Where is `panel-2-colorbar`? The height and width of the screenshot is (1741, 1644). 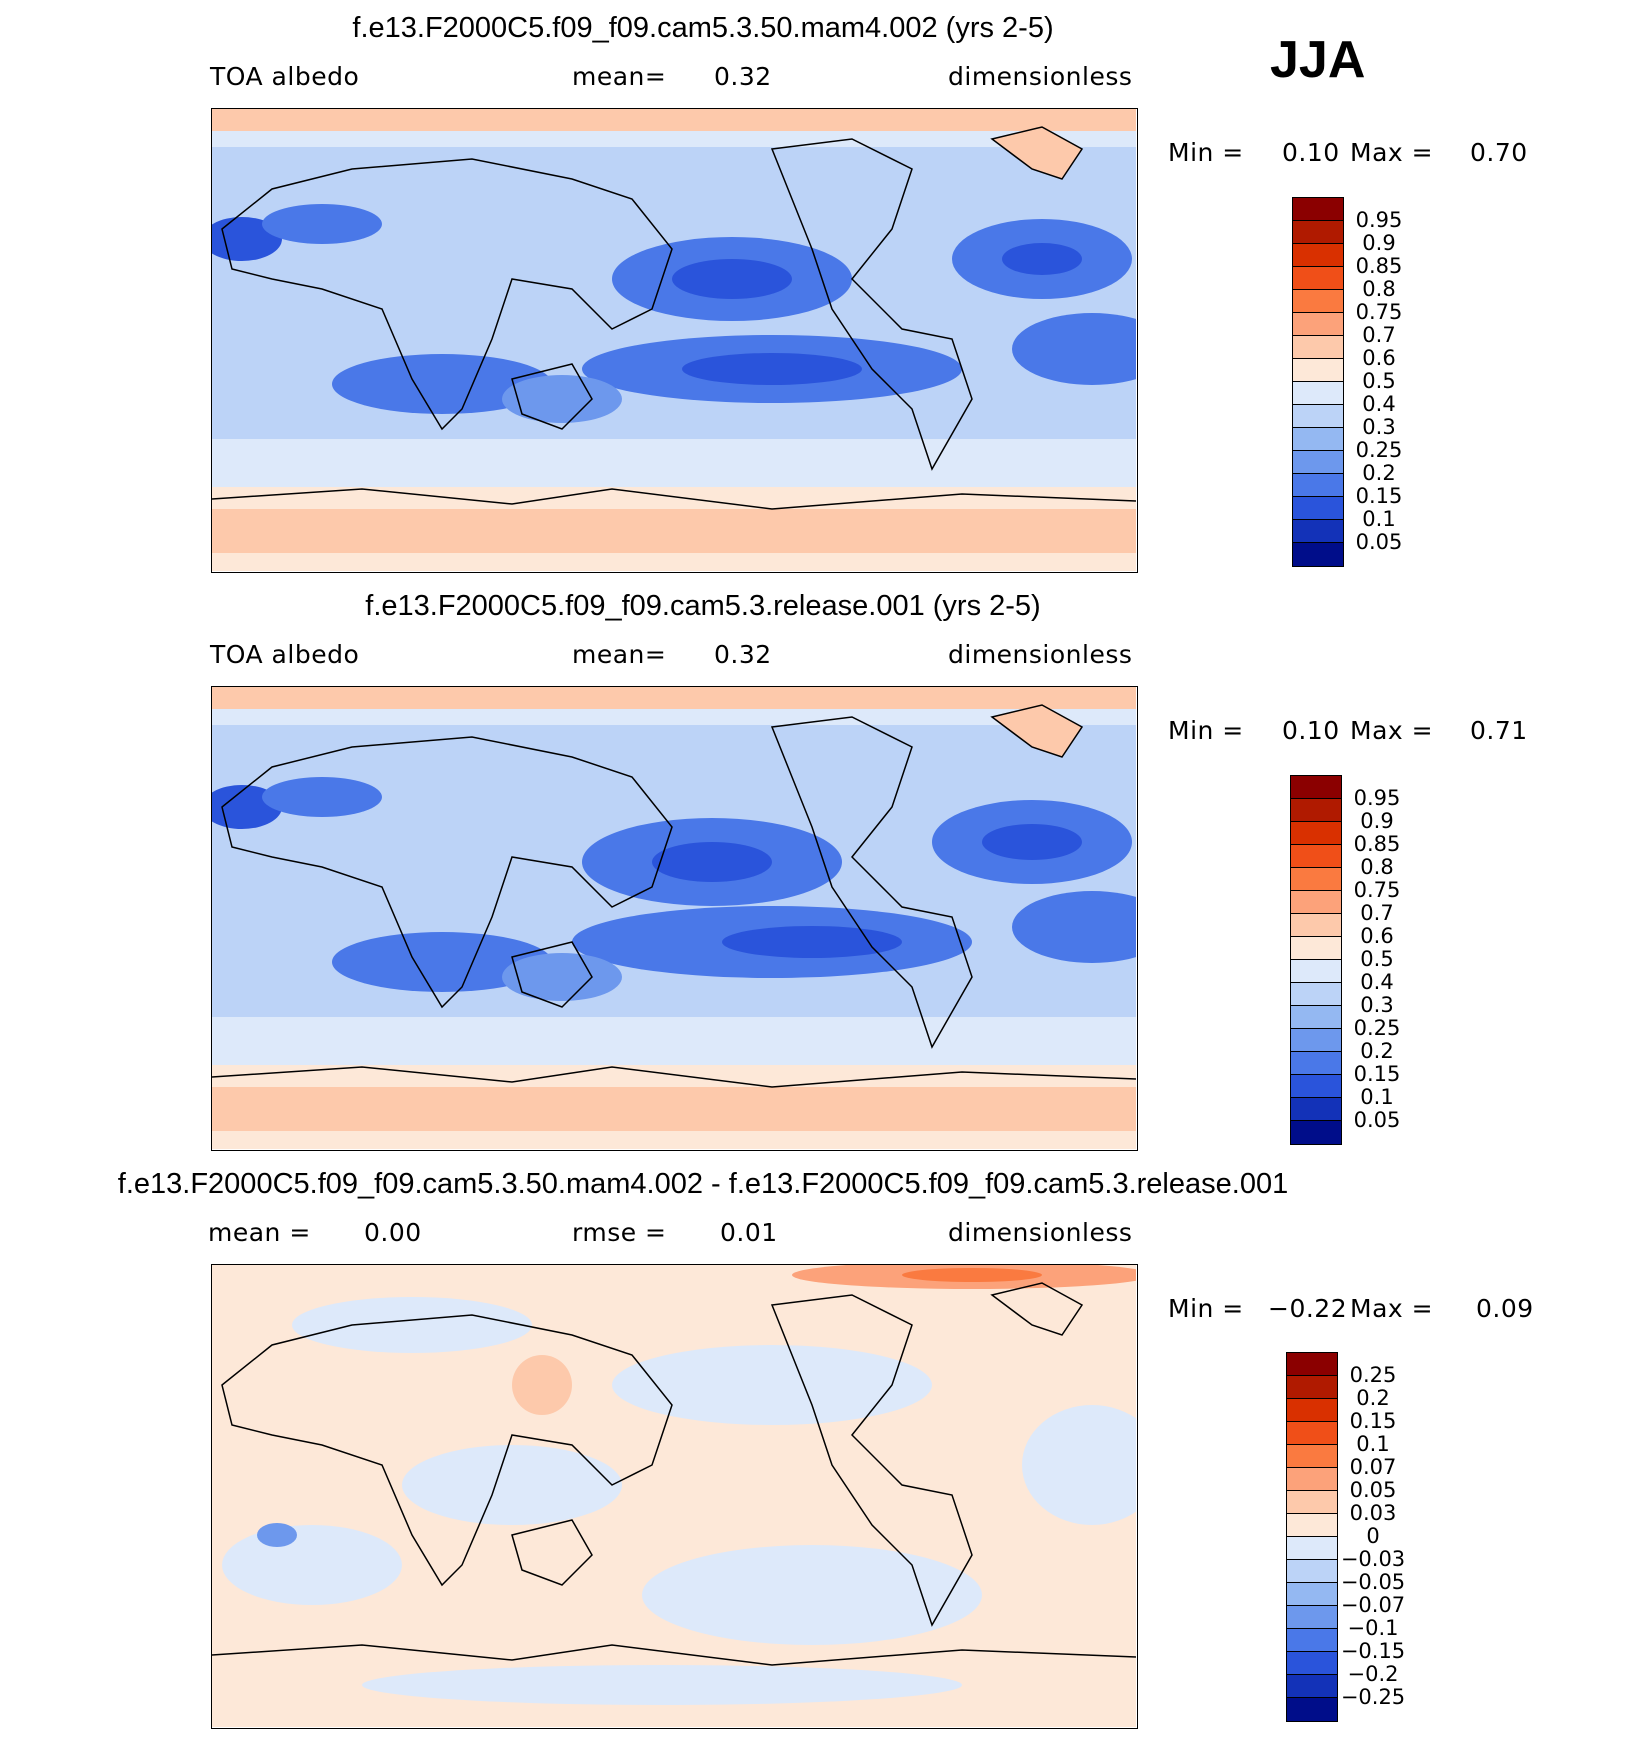
panel-2-colorbar is located at coordinates (1316, 960).